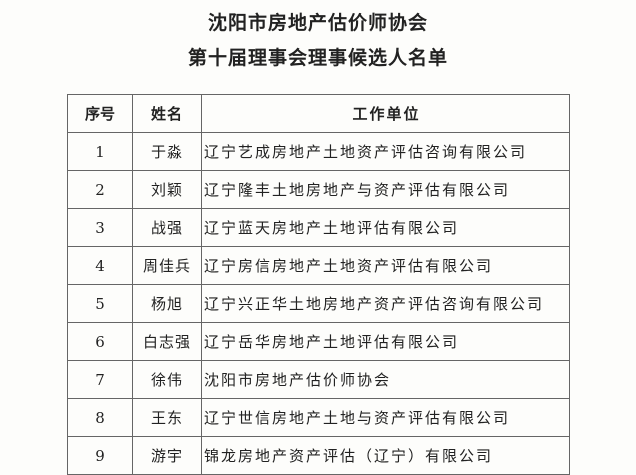 This screenshot has height=475, width=636. I want to click on cell-name: 王东, so click(167, 417).